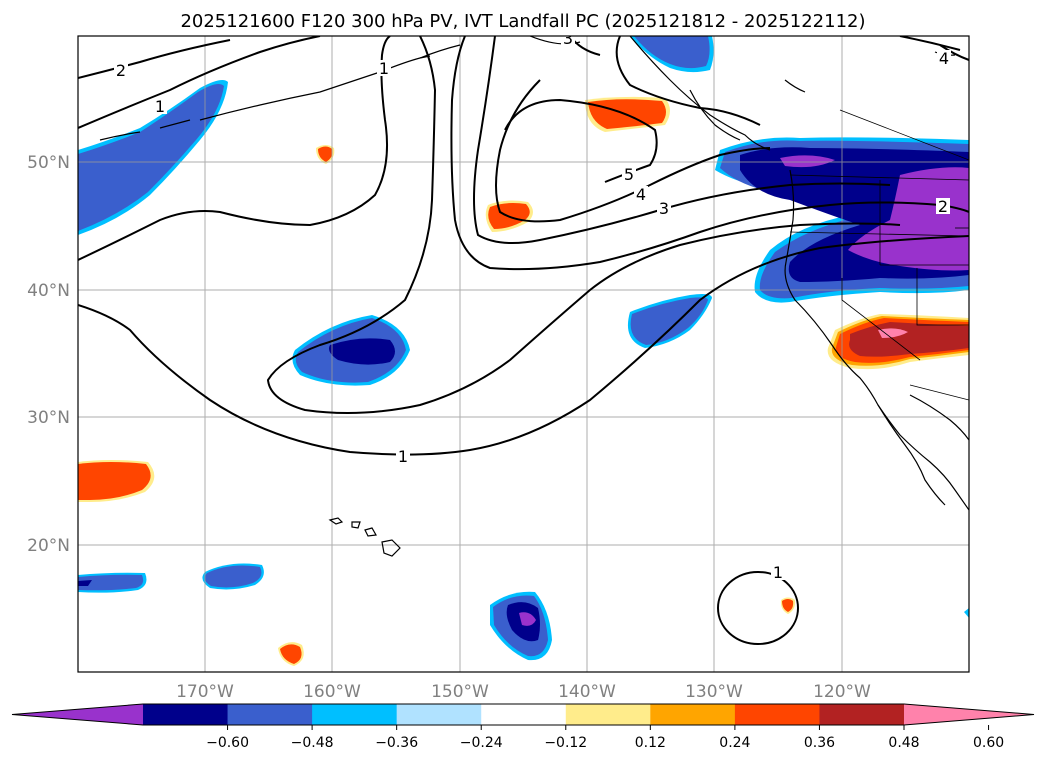 This screenshot has height=765, width=1047. What do you see at coordinates (77, 714) in the screenshot?
I see `colorbar-extend-low` at bounding box center [77, 714].